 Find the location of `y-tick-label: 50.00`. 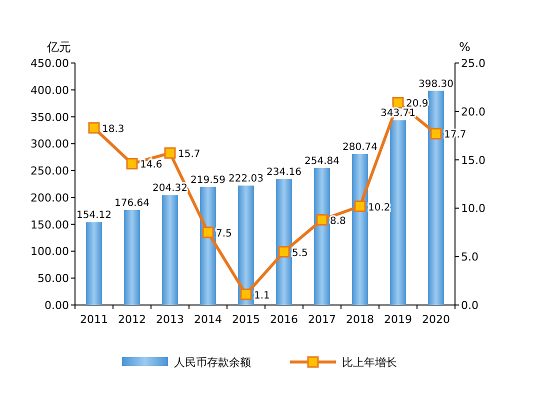

y-tick-label: 50.00 is located at coordinates (53, 279).